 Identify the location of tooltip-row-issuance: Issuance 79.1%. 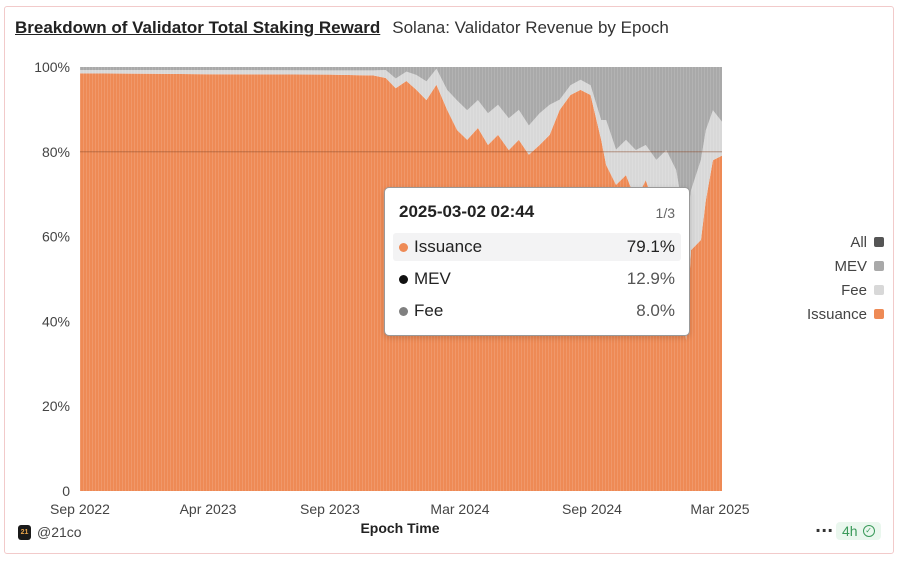
(537, 247).